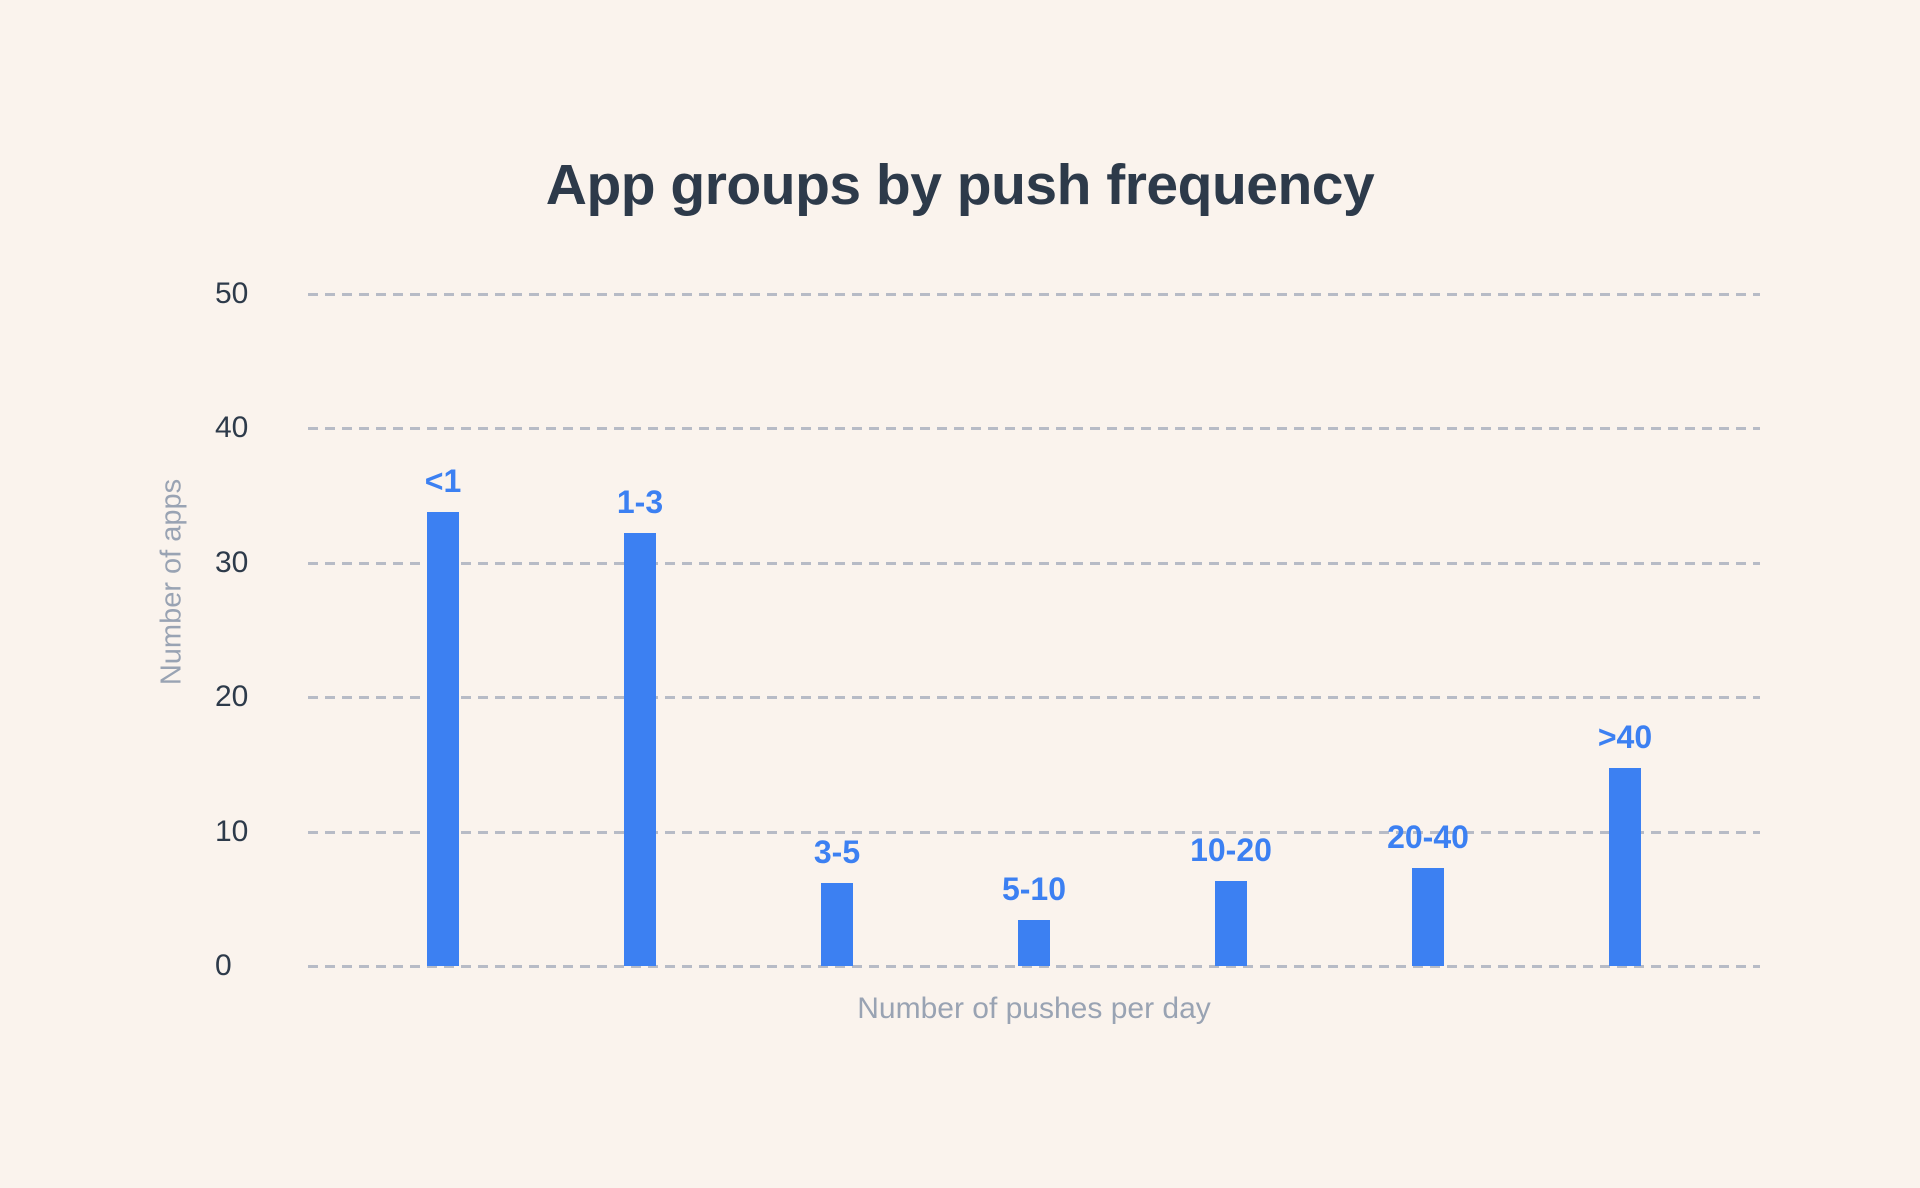 The height and width of the screenshot is (1188, 1920). I want to click on chart-title: App groups by push frequency, so click(960, 185).